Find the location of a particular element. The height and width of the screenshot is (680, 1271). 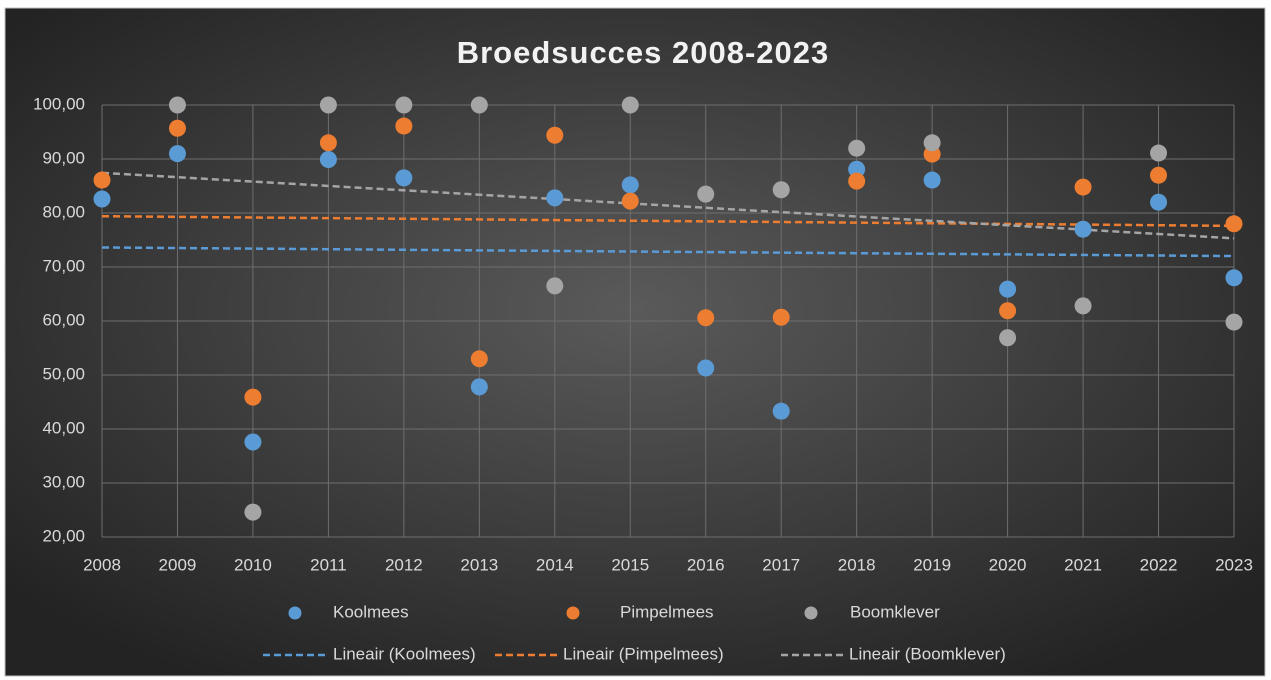

x-tick-label: 2009 is located at coordinates (178, 564).